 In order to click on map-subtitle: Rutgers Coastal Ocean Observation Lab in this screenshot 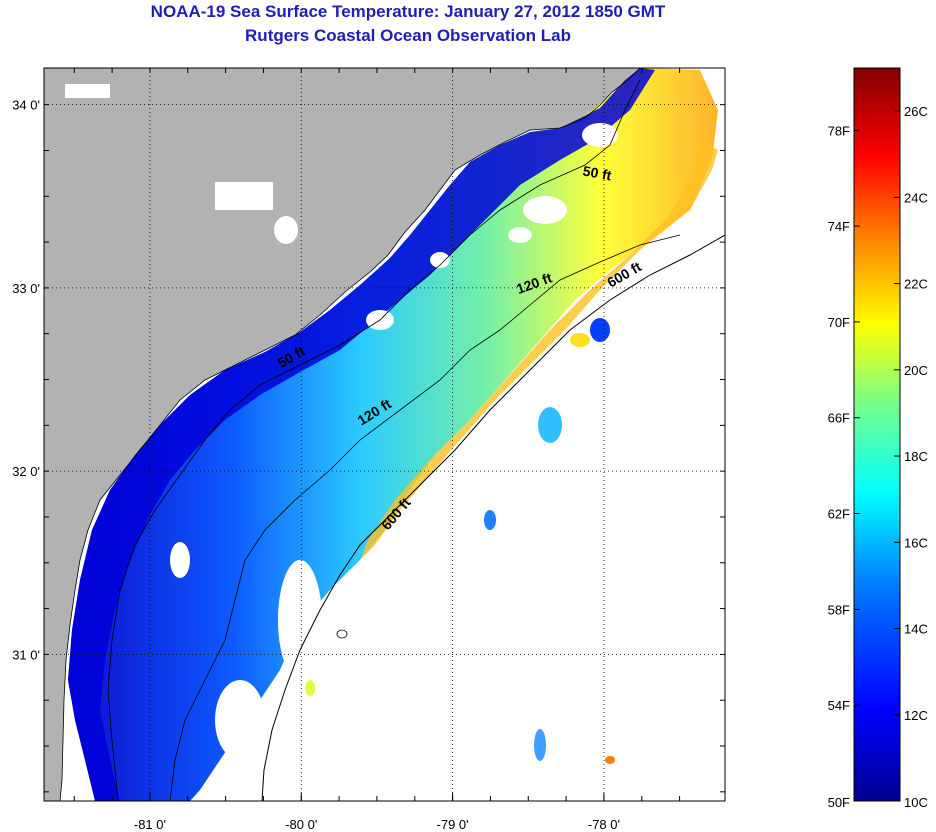, I will do `click(408, 35)`.